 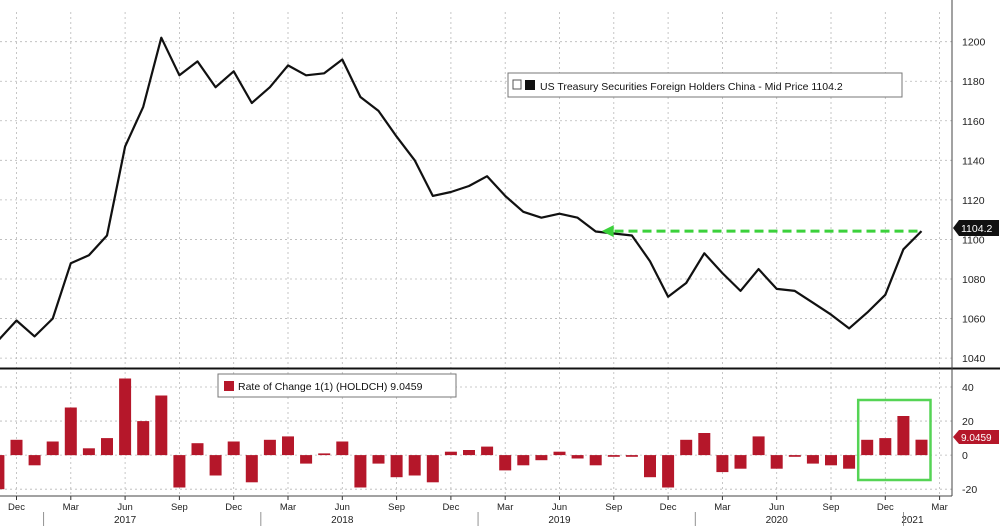 What do you see at coordinates (976, 438) in the screenshot?
I see `roc-last-value: 9.0459` at bounding box center [976, 438].